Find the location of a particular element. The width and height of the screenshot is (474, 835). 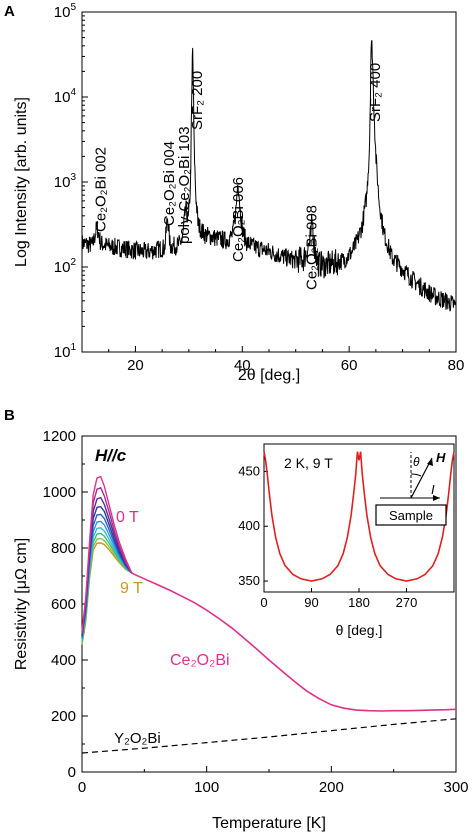

panel-b-y-axis-title: Resistivity [μΩ cm] is located at coordinates (21, 604).